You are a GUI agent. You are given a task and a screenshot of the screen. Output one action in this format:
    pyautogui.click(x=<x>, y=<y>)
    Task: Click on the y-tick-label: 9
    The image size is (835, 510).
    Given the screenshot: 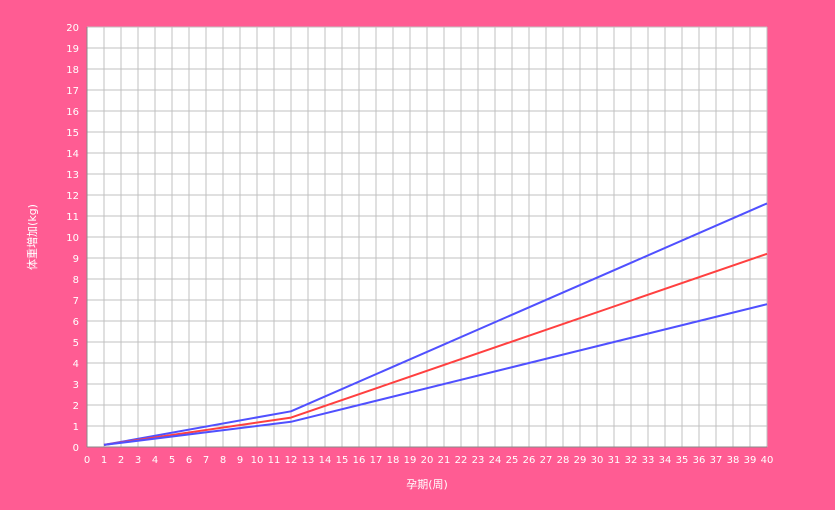 What is the action you would take?
    pyautogui.click(x=76, y=259)
    